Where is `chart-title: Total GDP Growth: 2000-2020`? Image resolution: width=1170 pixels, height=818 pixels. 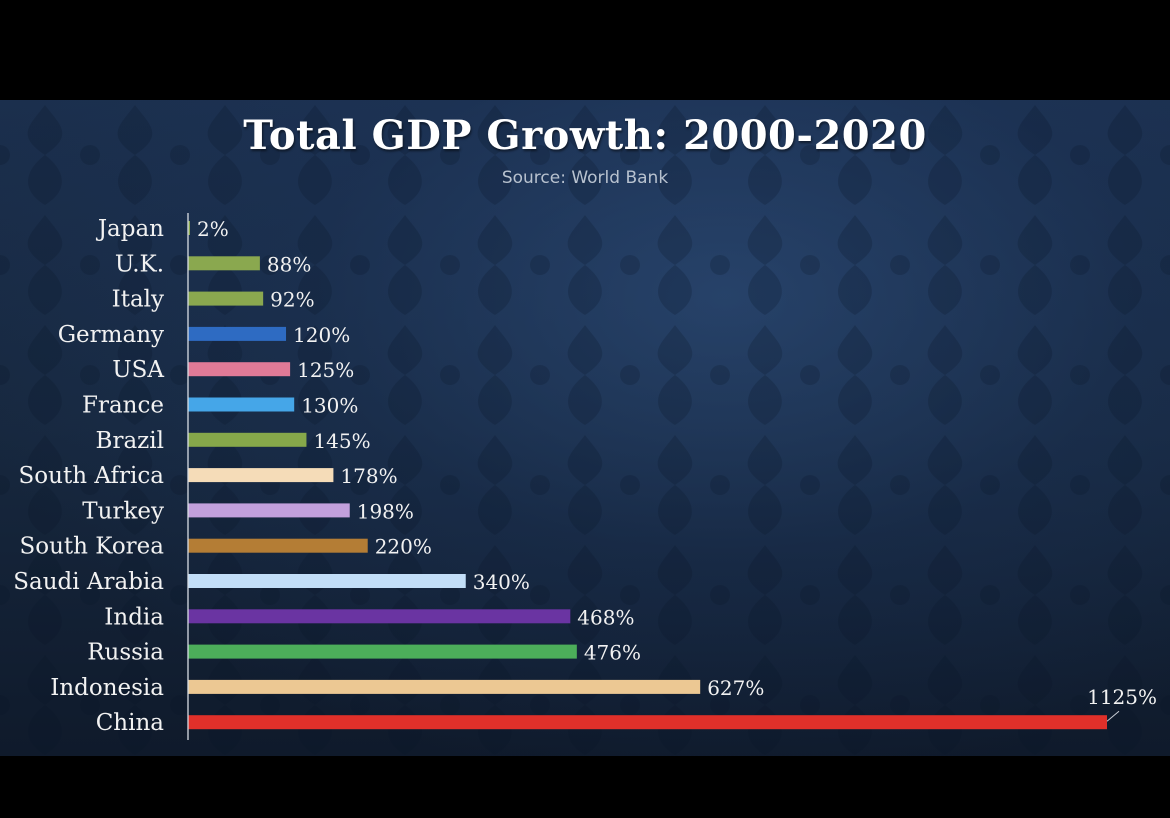 chart-title: Total GDP Growth: 2000-2020 is located at coordinates (585, 135).